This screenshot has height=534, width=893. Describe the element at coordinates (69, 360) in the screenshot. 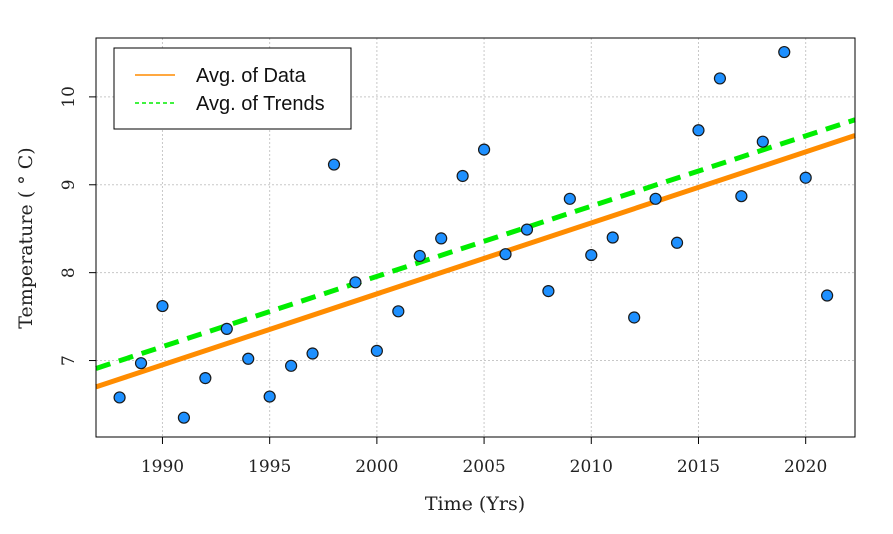

I see `y-tick-label: 7` at that location.